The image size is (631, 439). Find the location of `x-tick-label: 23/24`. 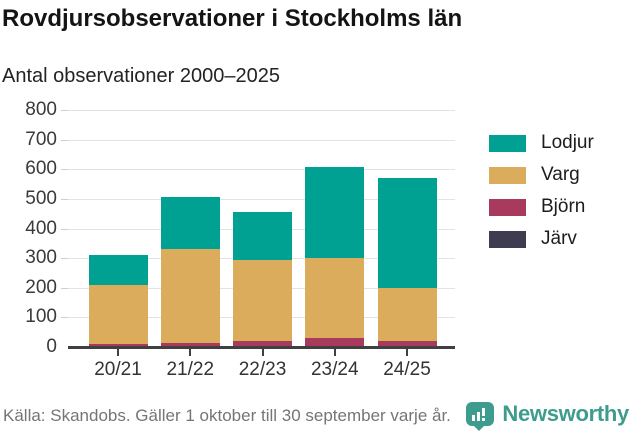

x-tick-label: 23/24 is located at coordinates (334, 369).